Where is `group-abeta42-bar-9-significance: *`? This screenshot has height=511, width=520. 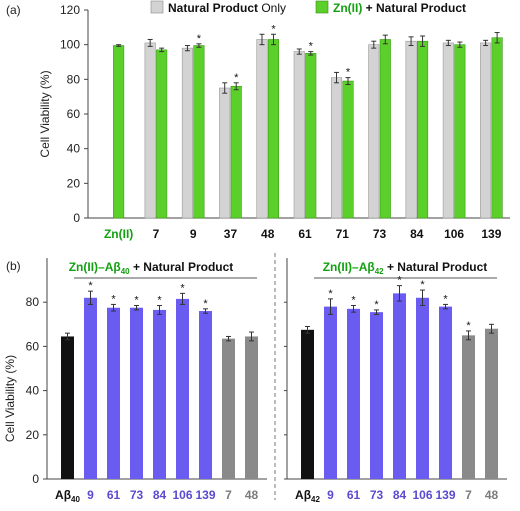 group-abeta42-bar-9-significance: * is located at coordinates (330, 294).